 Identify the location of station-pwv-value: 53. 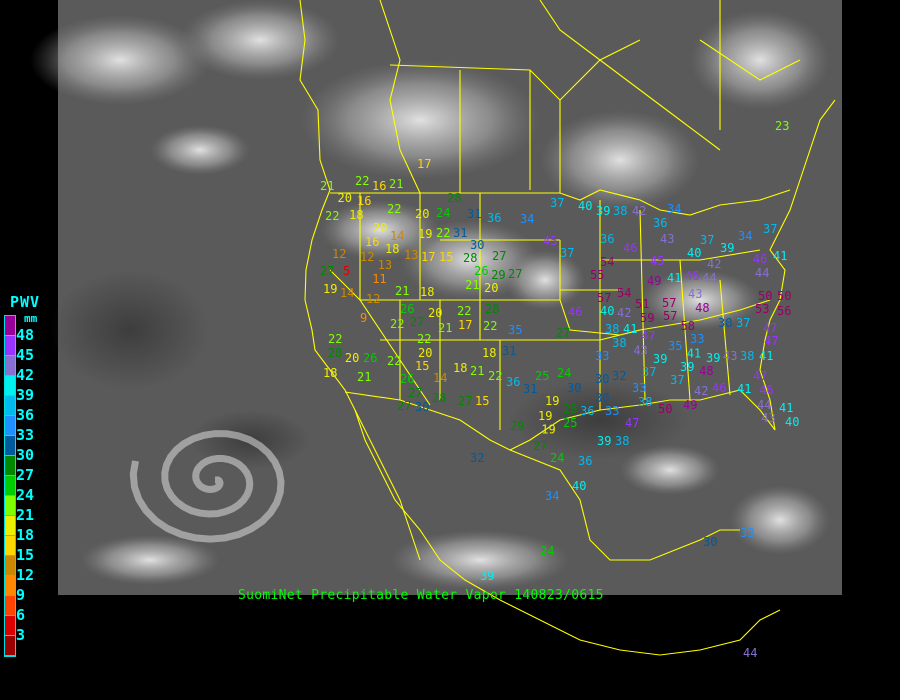
(762, 309).